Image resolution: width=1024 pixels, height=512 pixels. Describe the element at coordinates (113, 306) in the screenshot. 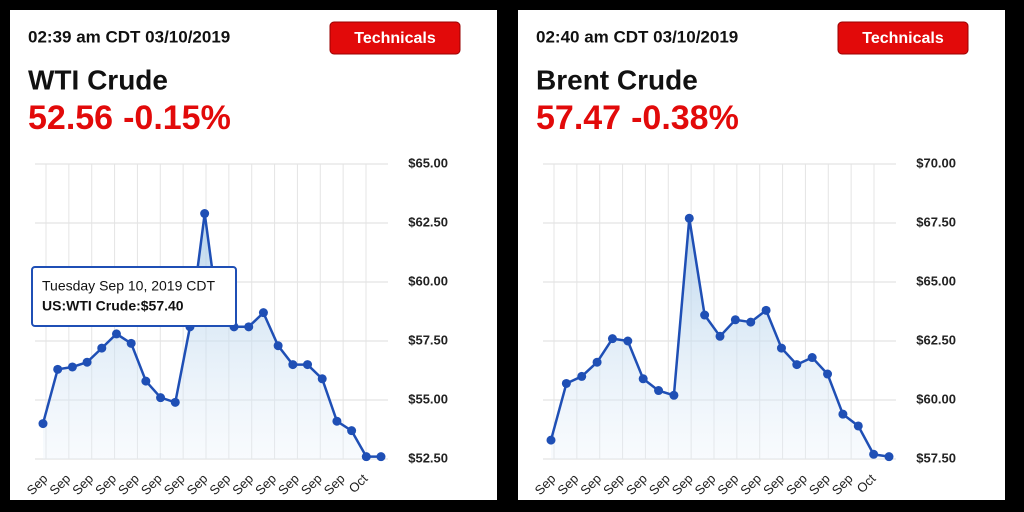

I see `tooltip-text: US:WTI Crude:$57.40` at that location.